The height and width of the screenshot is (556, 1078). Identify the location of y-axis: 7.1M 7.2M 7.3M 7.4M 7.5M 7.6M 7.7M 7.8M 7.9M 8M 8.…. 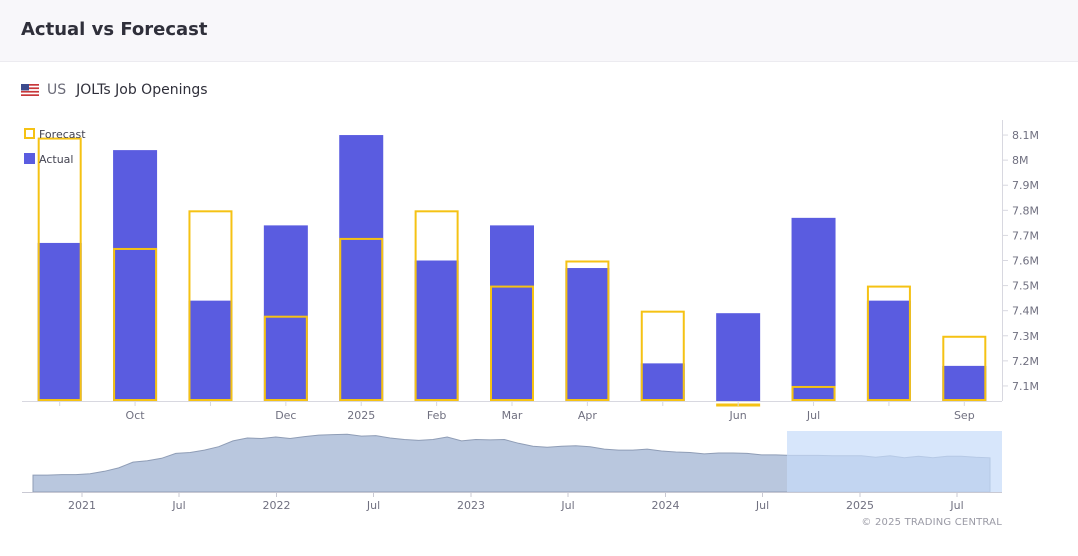
(1020, 260).